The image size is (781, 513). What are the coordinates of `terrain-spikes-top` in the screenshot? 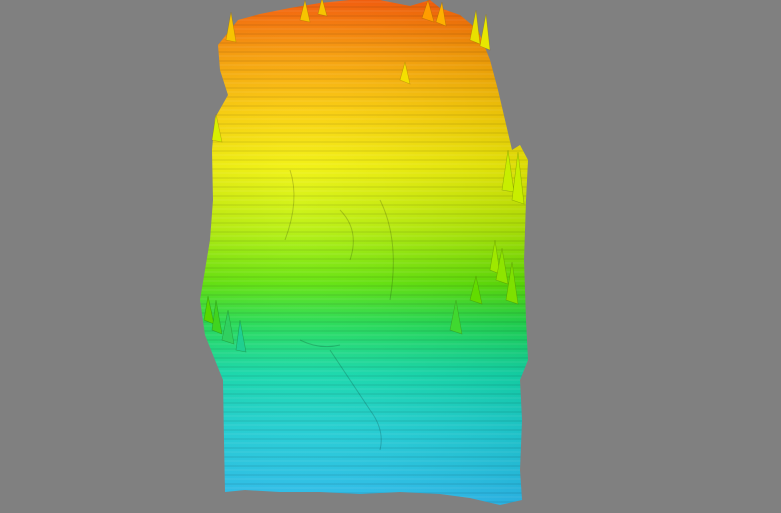 It's located at (351, 71).